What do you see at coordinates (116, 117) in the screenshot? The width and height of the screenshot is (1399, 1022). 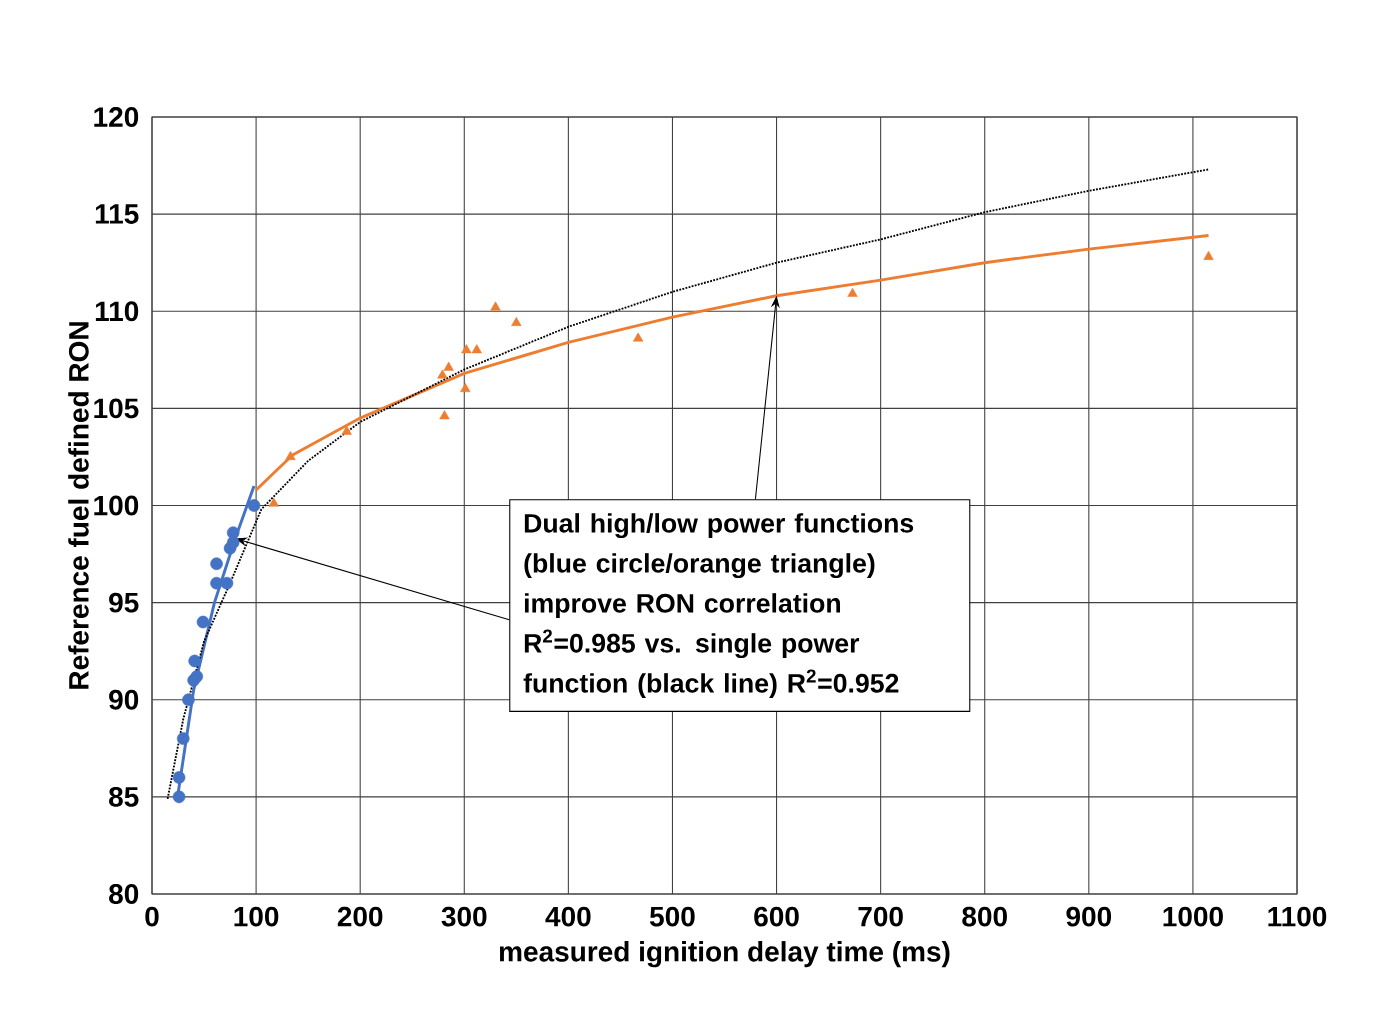 I see `y-tick-label: 120` at bounding box center [116, 117].